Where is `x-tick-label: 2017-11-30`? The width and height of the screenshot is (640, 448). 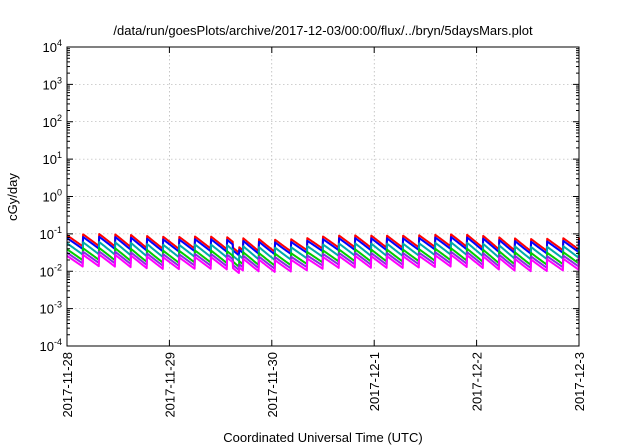 x-tick-label: 2017-11-30 is located at coordinates (272, 385).